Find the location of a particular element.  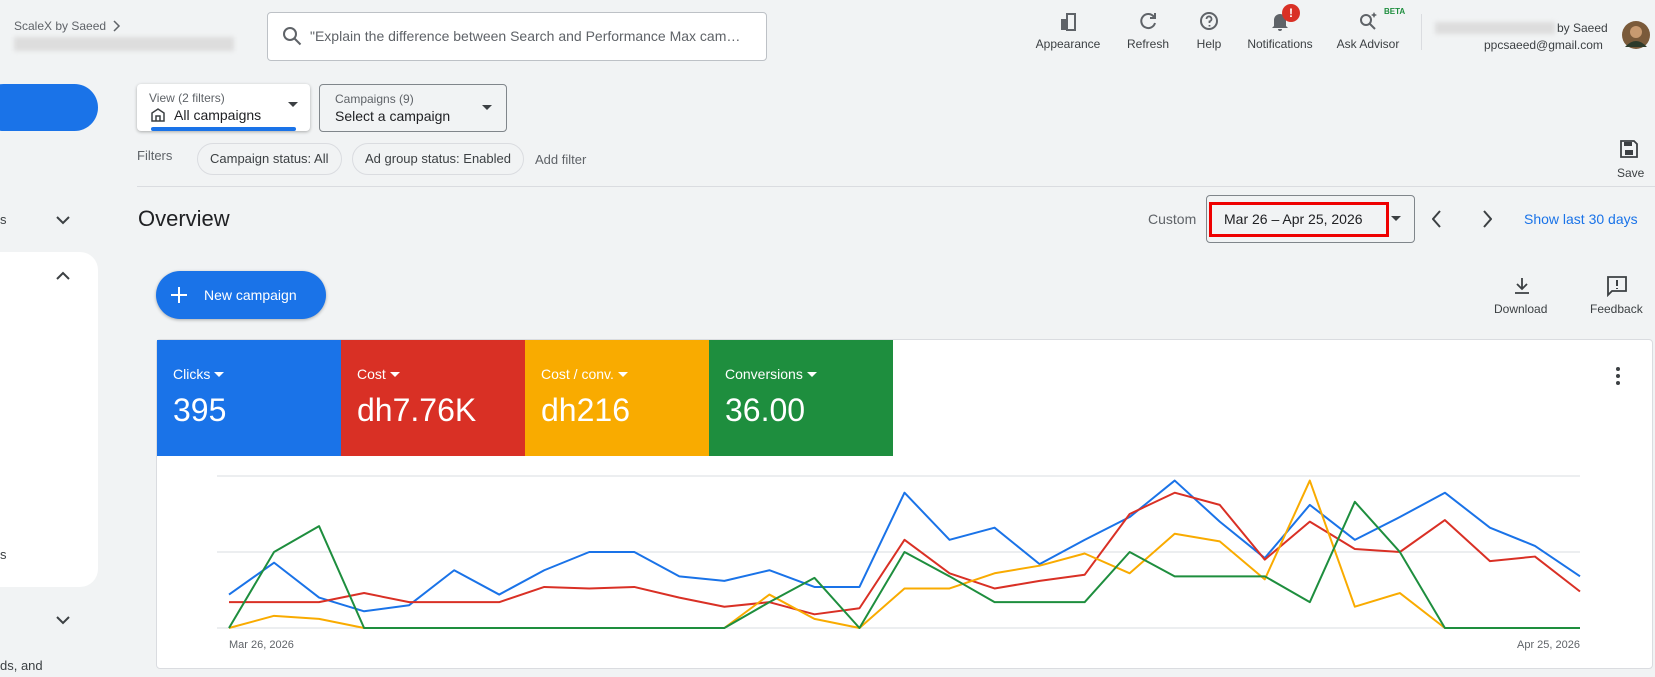

building-icon is located at coordinates (158, 115).